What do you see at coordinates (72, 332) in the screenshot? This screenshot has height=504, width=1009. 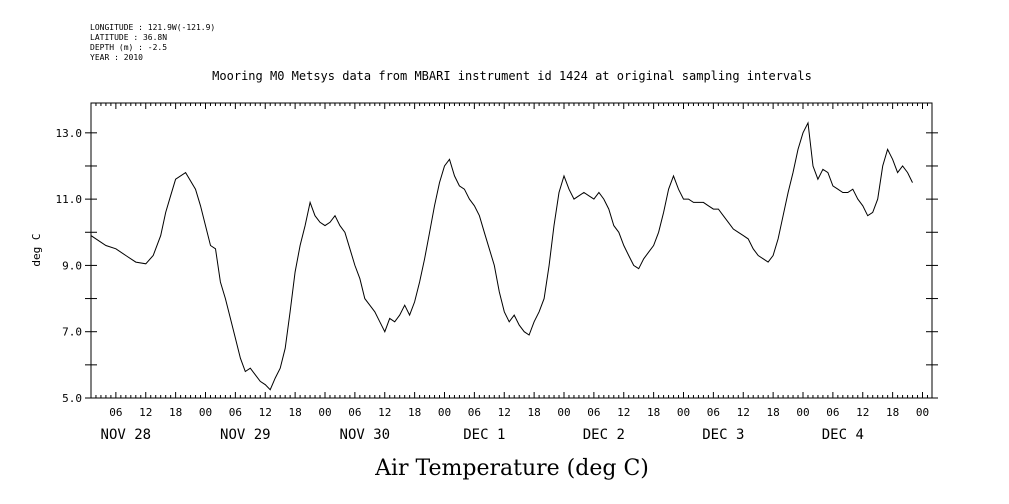 I see `y-tick-label: 7.0` at bounding box center [72, 332].